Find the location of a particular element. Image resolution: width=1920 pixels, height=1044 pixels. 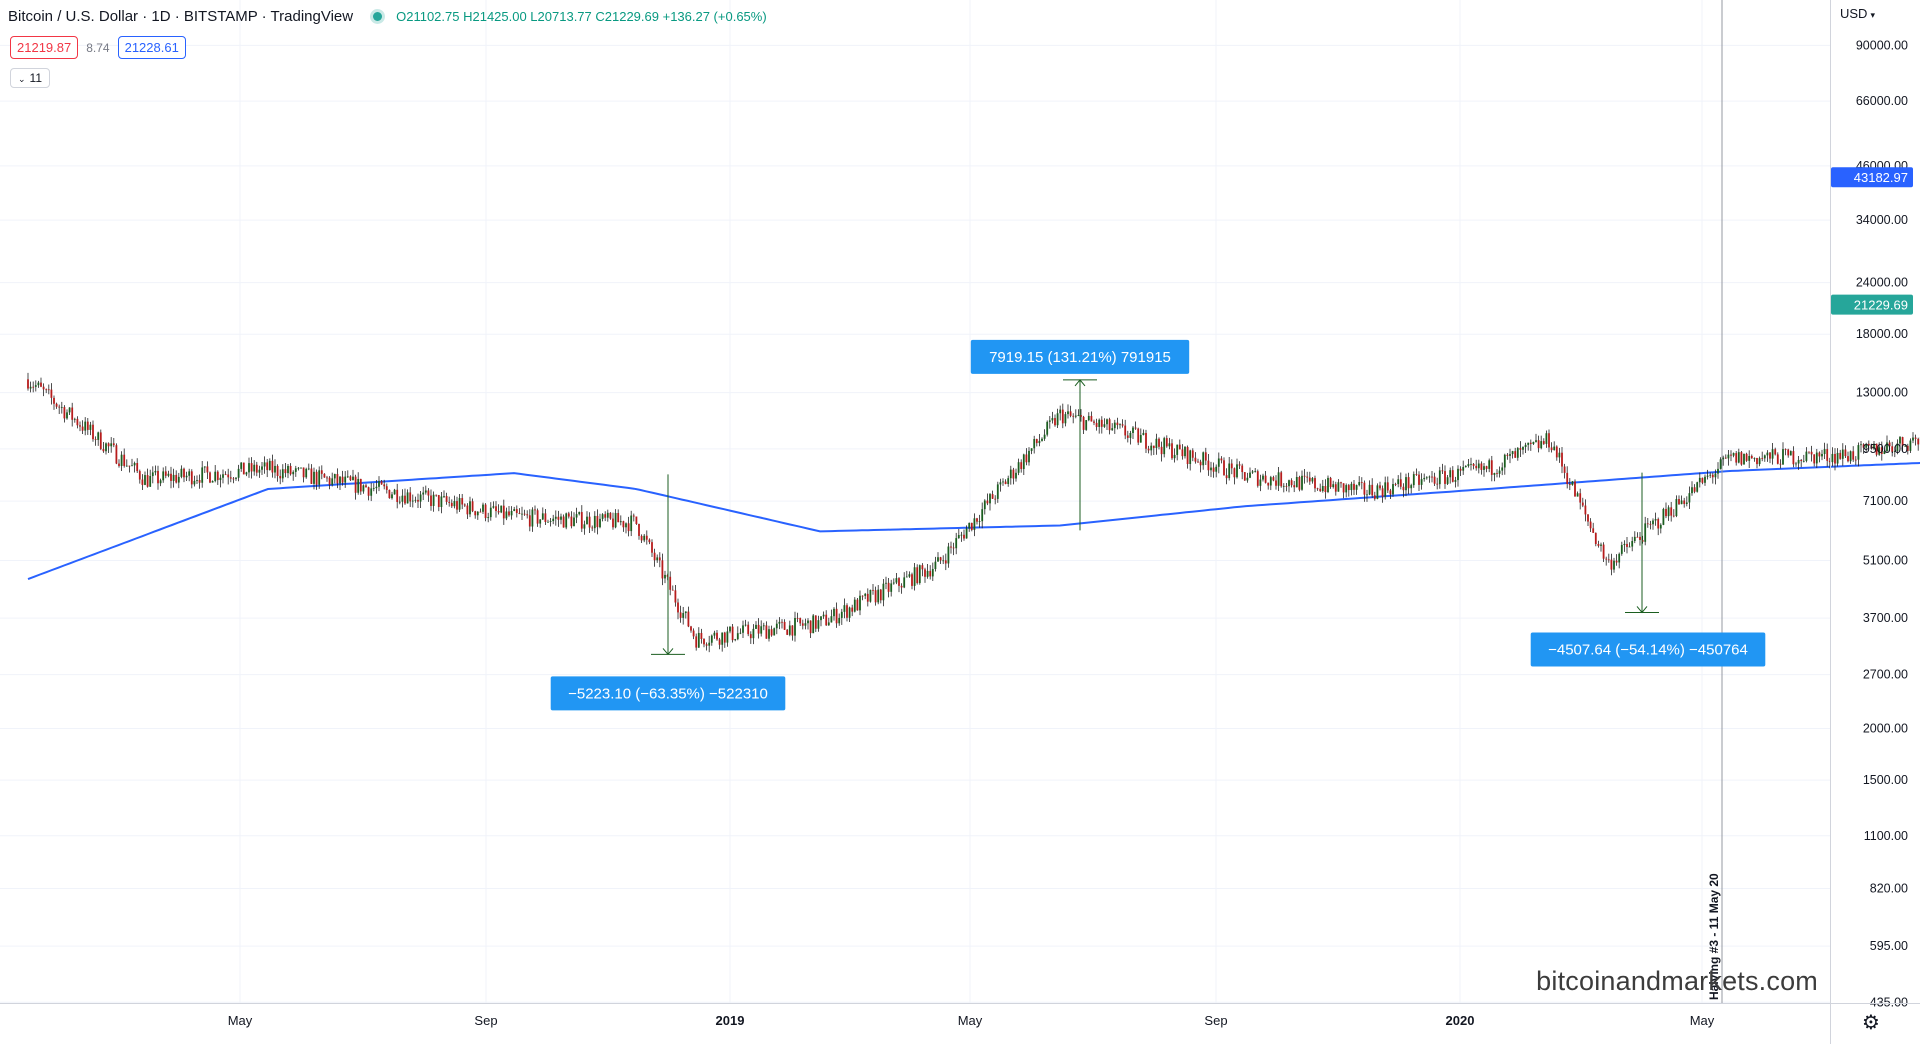

indicator-left-value: 21219.87 is located at coordinates (44, 47).